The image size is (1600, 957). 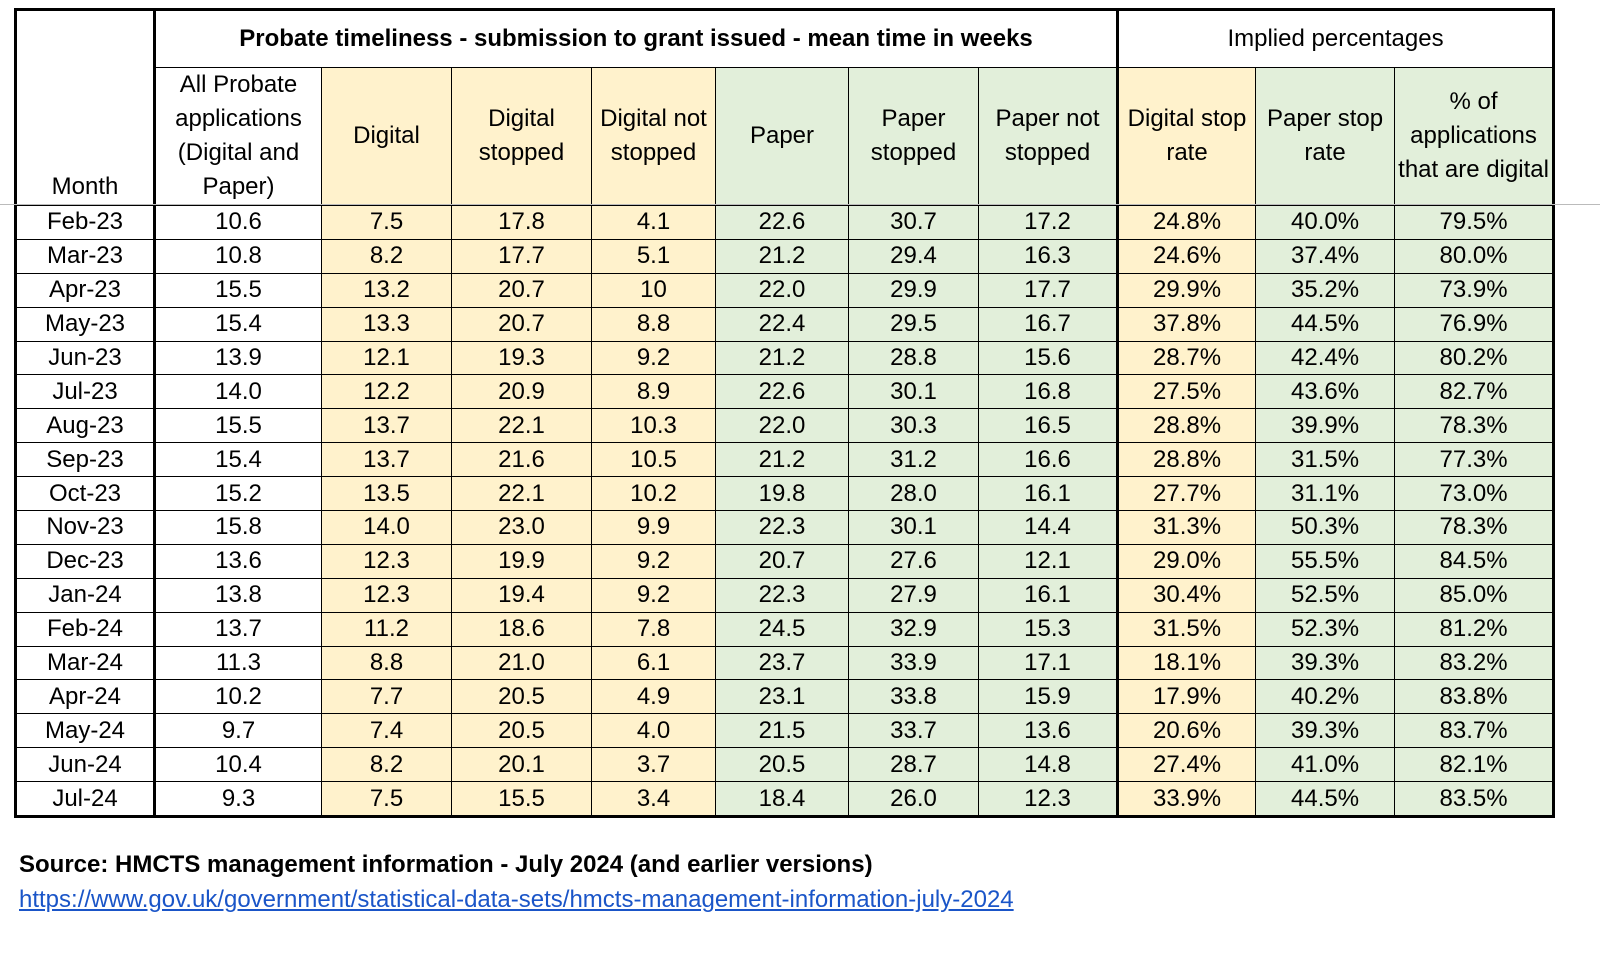 I want to click on value-cell: 22.3, so click(x=782, y=527).